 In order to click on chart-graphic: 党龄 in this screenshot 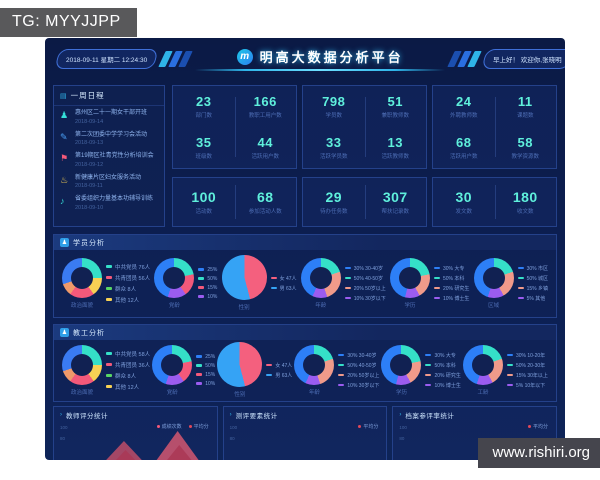, I will do `click(174, 283)`.